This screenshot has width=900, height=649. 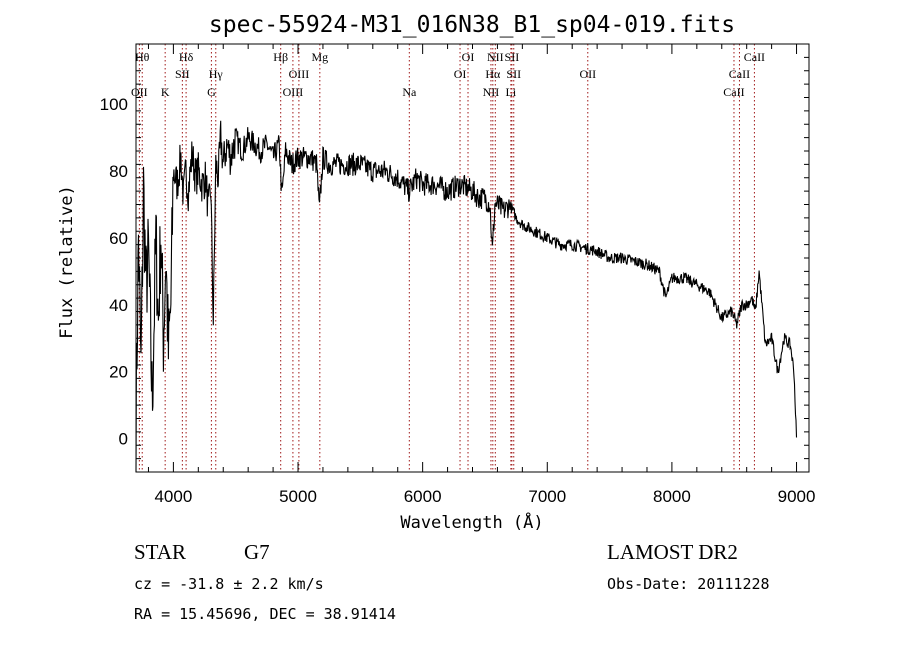 What do you see at coordinates (513, 74) in the screenshot?
I see `line-label-17: SII` at bounding box center [513, 74].